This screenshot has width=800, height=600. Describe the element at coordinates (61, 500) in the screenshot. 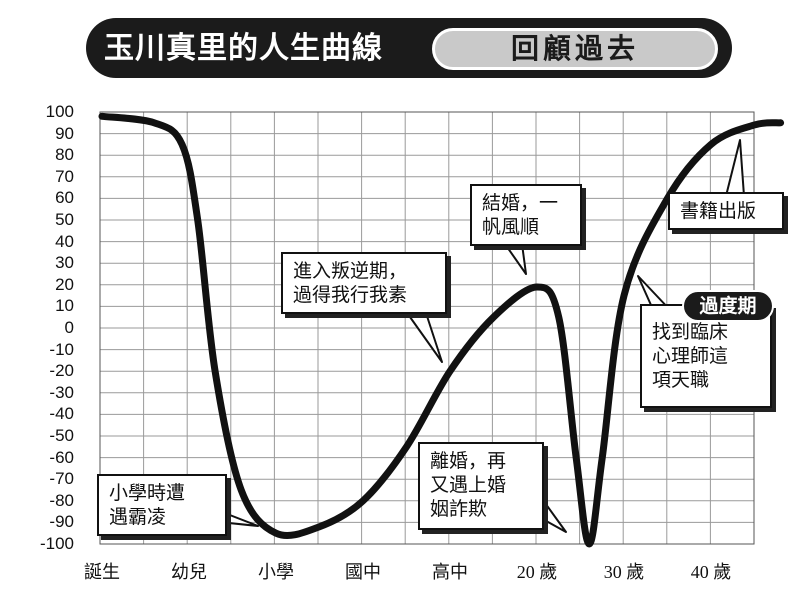

I see `y-tick-label: -80` at that location.